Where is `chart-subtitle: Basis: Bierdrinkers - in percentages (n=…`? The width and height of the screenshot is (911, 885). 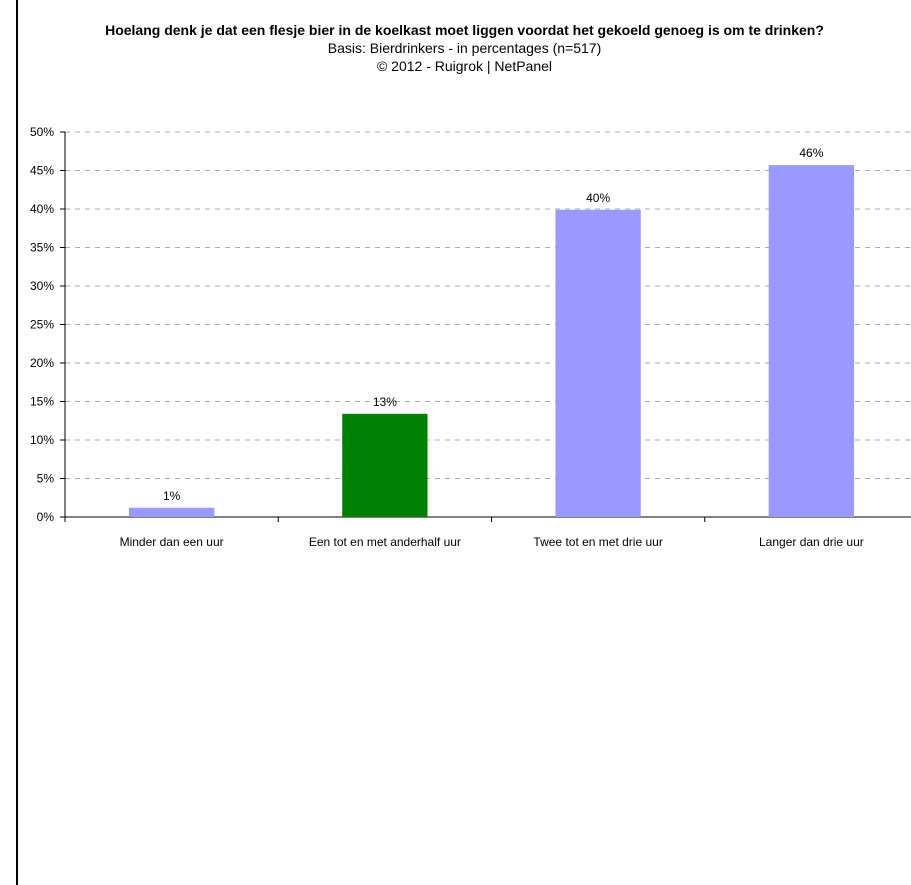 chart-subtitle: Basis: Bierdrinkers - in percentages (n=… is located at coordinates (464, 48).